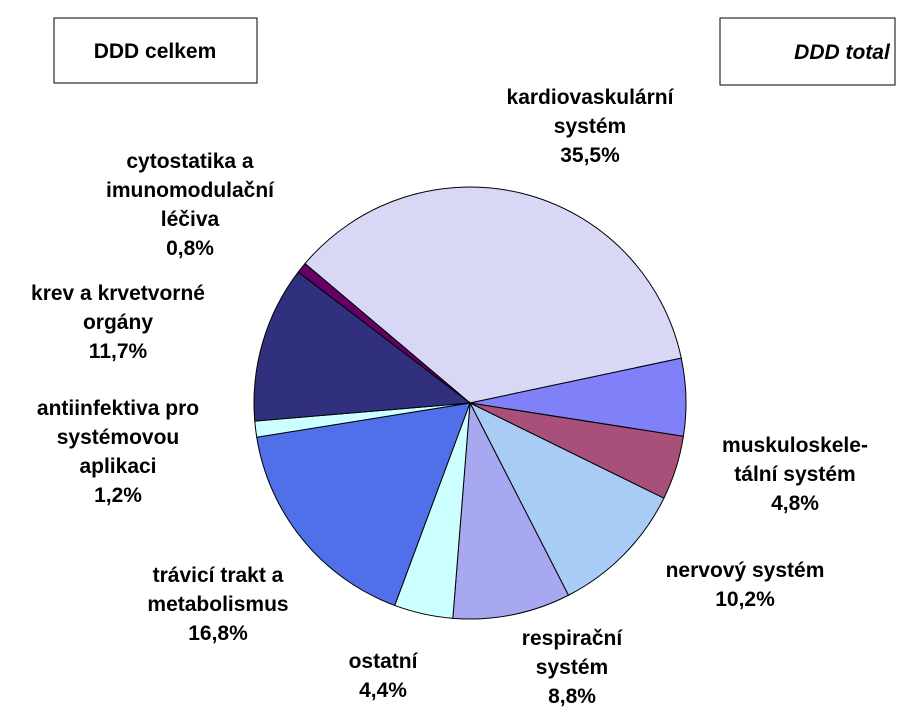 The height and width of the screenshot is (720, 916). Describe the element at coordinates (118, 437) in the screenshot. I see `slice-label: antiinfektiva pro systémovou aplikaci` at that location.